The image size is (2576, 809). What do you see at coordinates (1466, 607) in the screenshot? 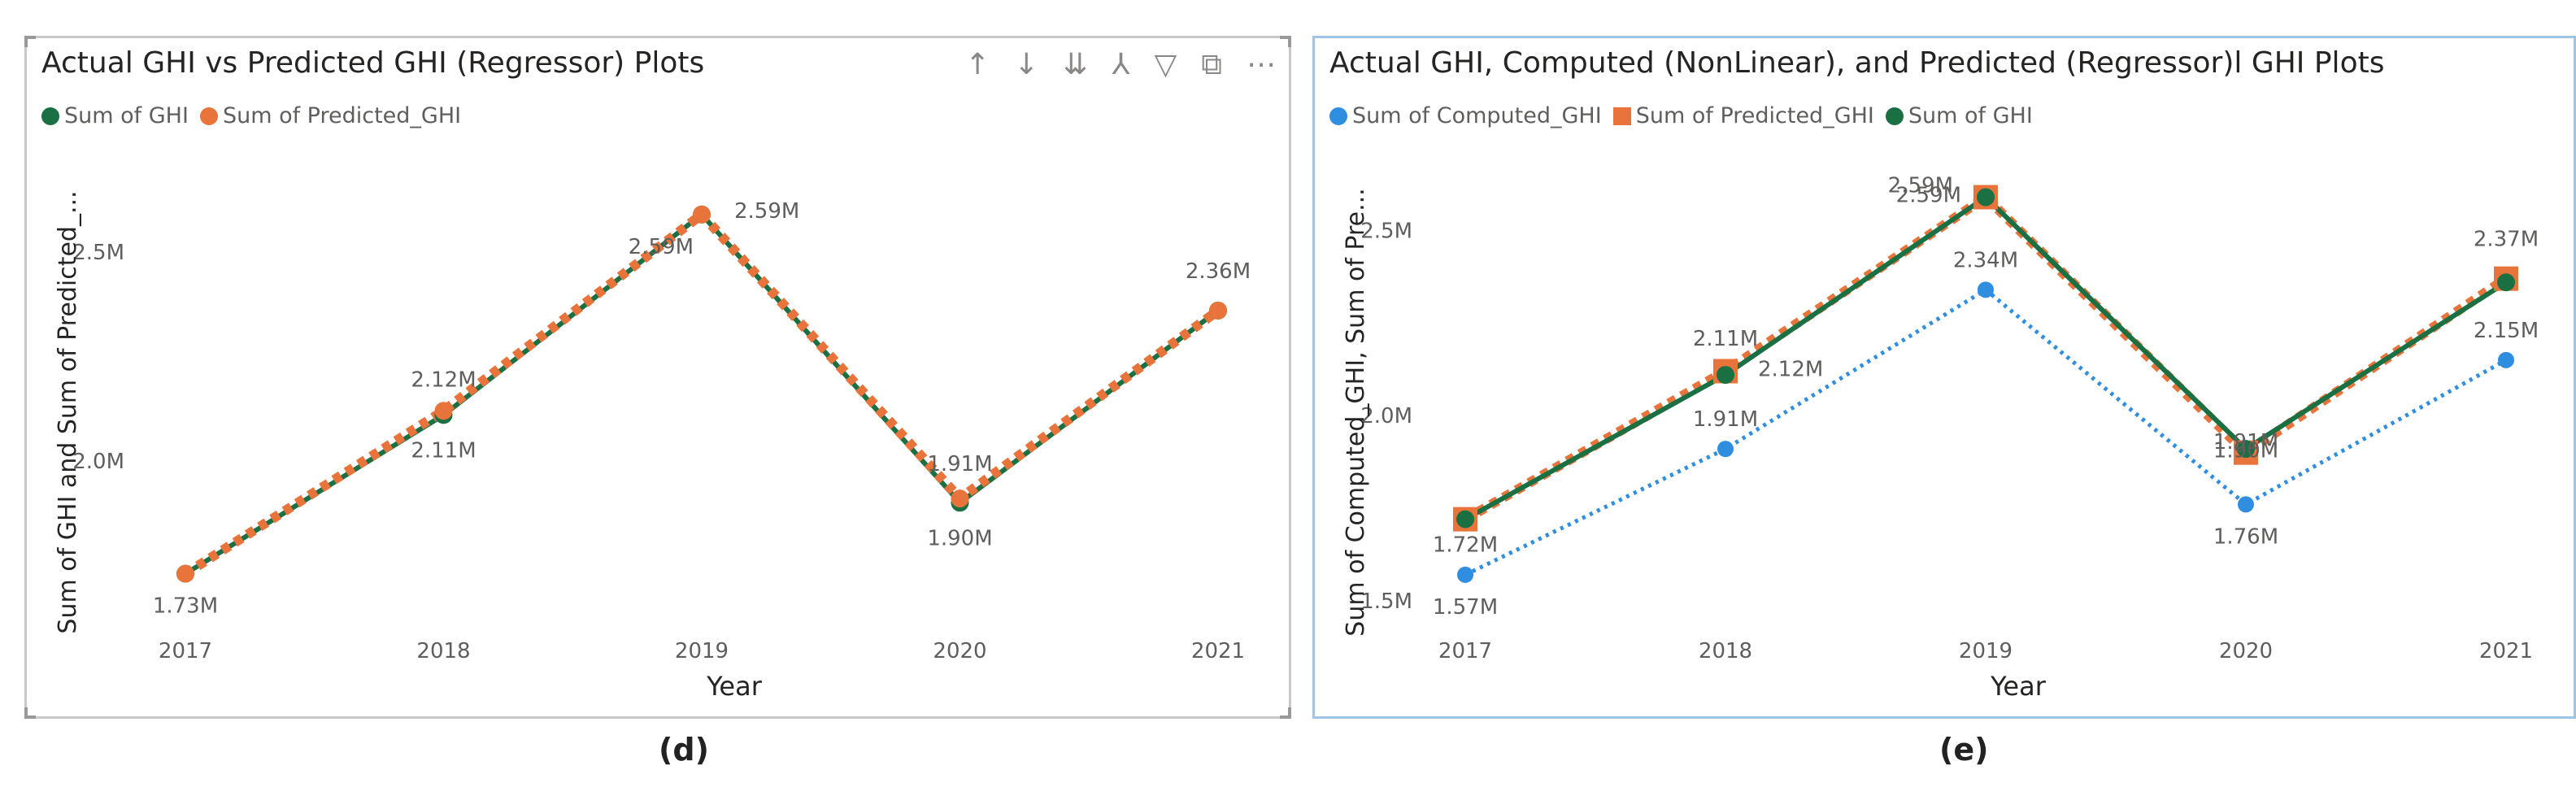
I see `data-label: 1.57M` at bounding box center [1466, 607].